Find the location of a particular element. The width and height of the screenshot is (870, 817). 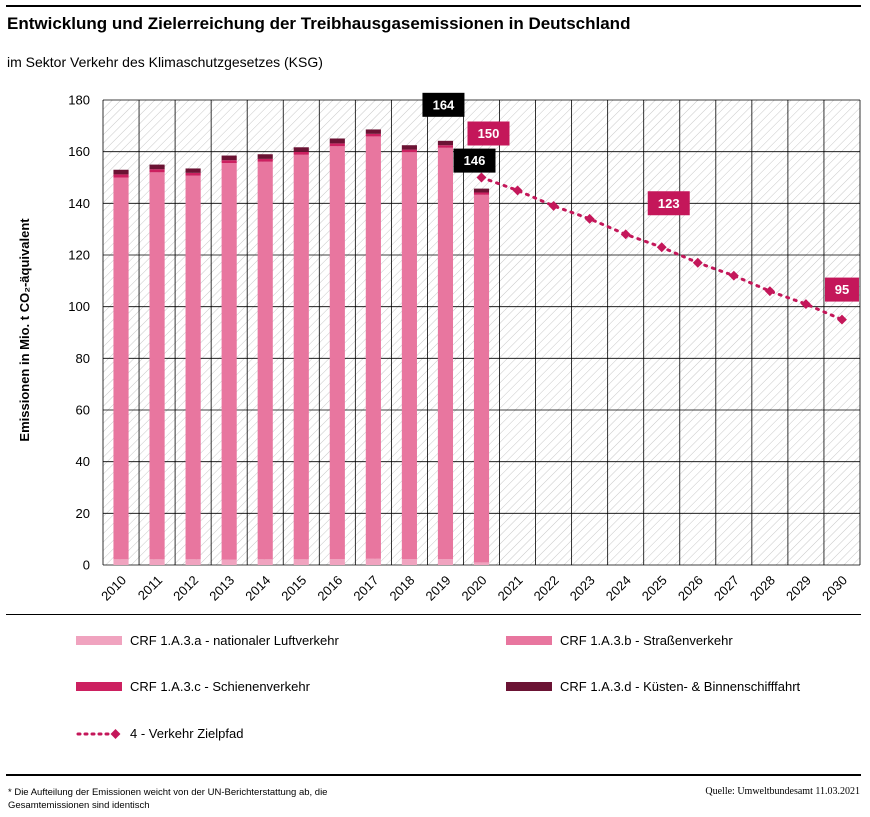

x-tick-label: 2025 is located at coordinates (654, 588).